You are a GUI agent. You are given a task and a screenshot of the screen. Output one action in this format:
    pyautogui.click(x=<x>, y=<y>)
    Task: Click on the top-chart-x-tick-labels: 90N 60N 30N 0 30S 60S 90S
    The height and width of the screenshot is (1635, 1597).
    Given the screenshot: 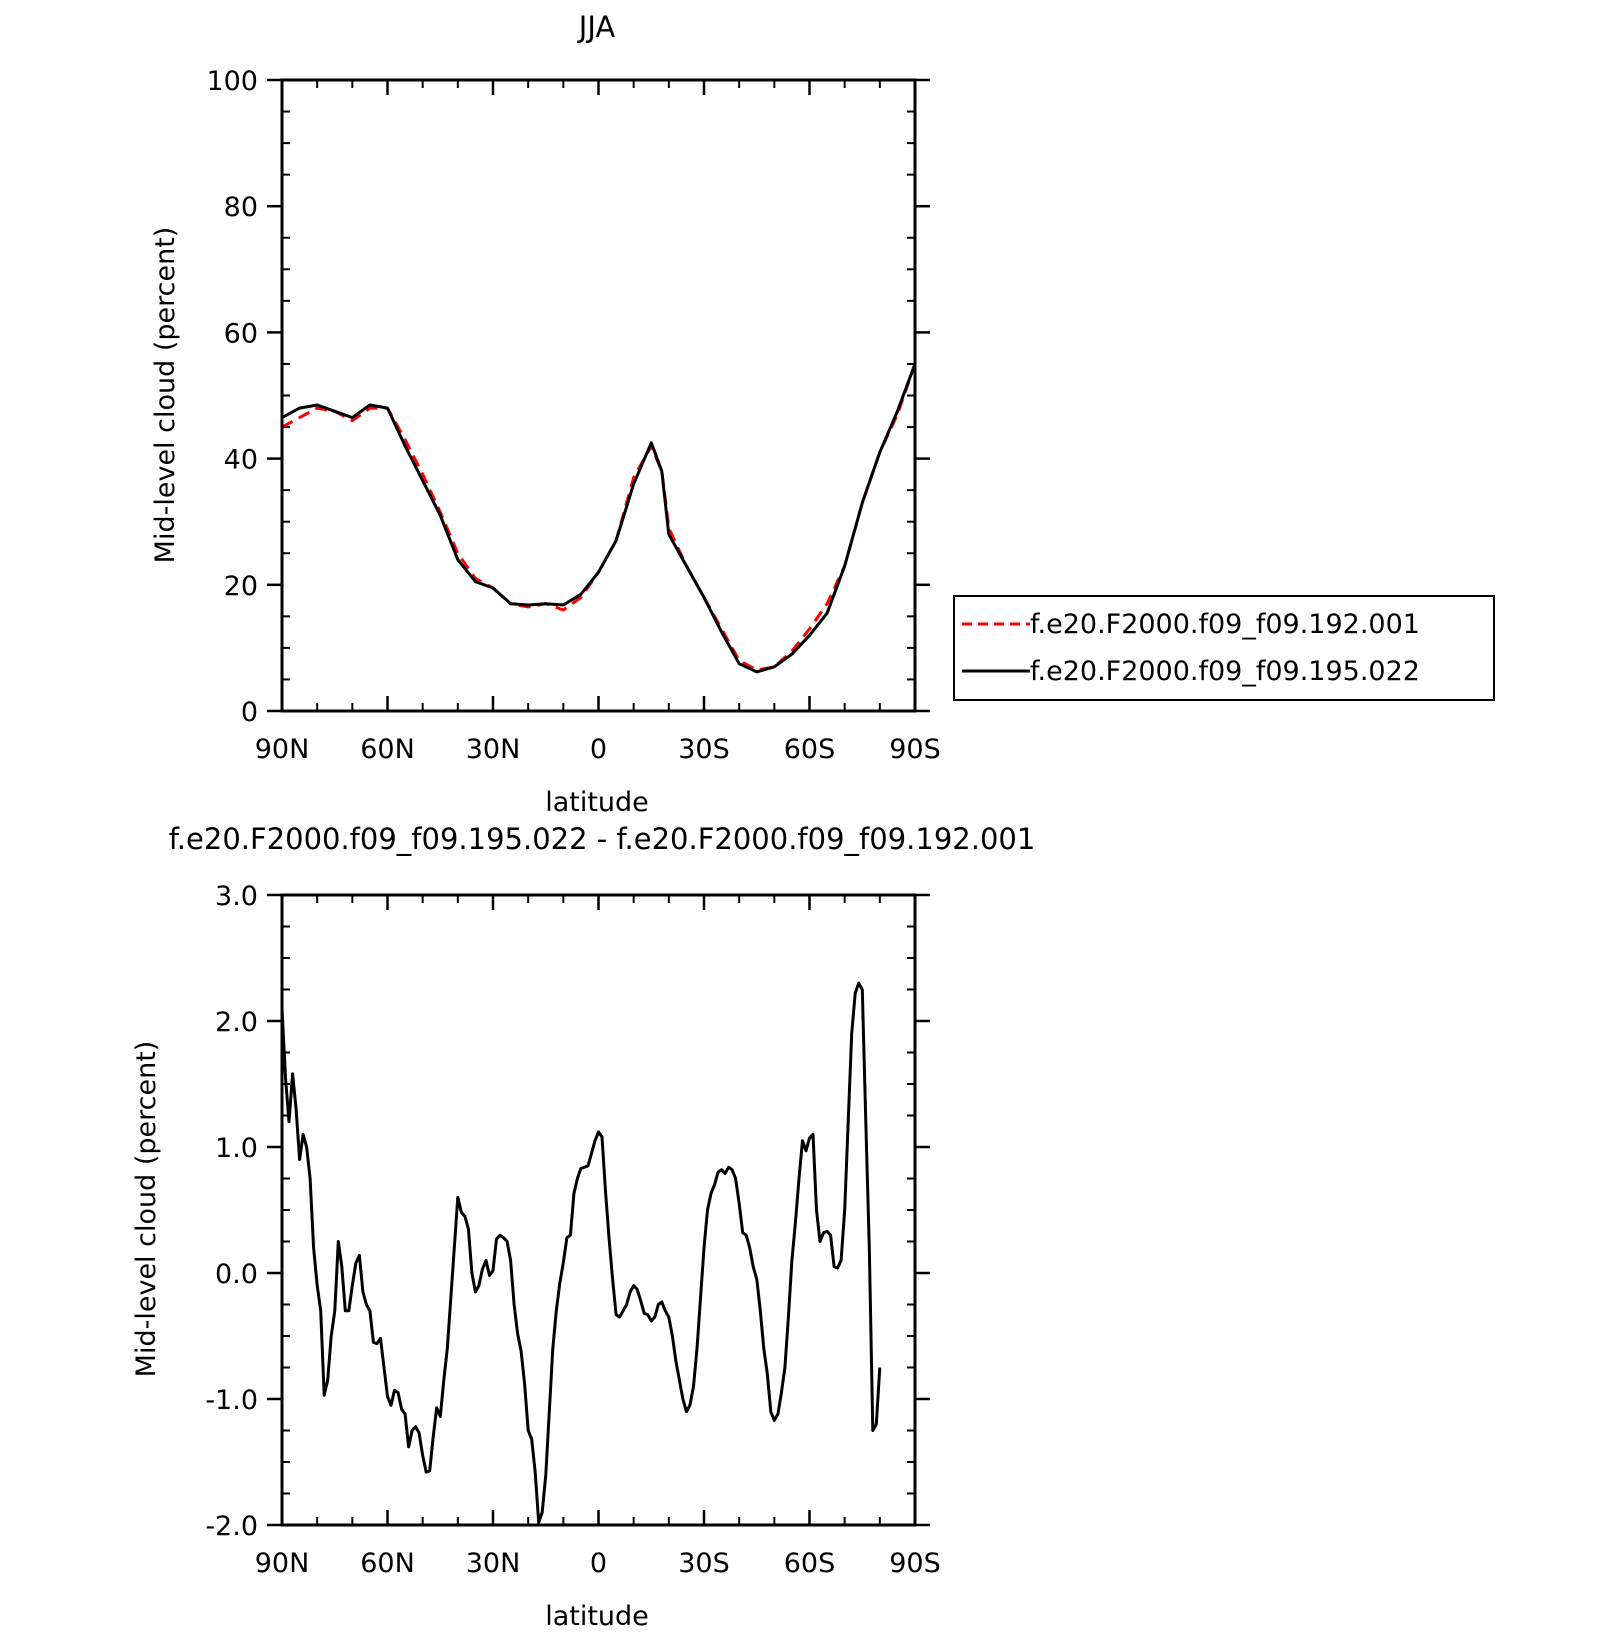 What is the action you would take?
    pyautogui.click(x=598, y=749)
    